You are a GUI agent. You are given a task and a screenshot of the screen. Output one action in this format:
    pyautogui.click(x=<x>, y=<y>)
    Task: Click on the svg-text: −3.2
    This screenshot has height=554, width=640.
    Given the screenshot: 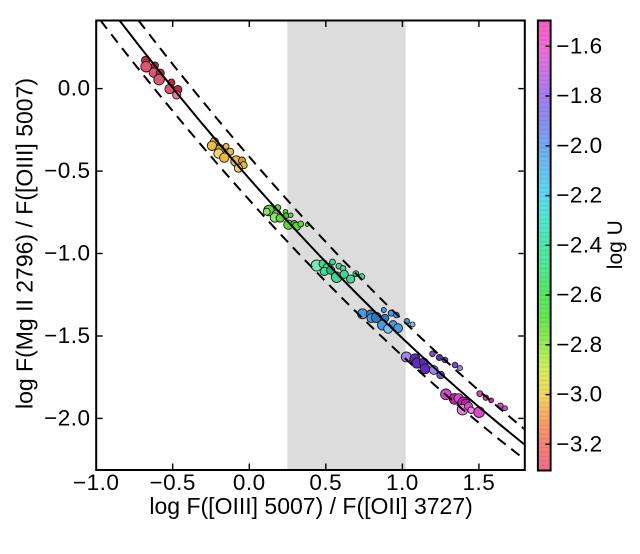 What is the action you would take?
    pyautogui.click(x=579, y=443)
    